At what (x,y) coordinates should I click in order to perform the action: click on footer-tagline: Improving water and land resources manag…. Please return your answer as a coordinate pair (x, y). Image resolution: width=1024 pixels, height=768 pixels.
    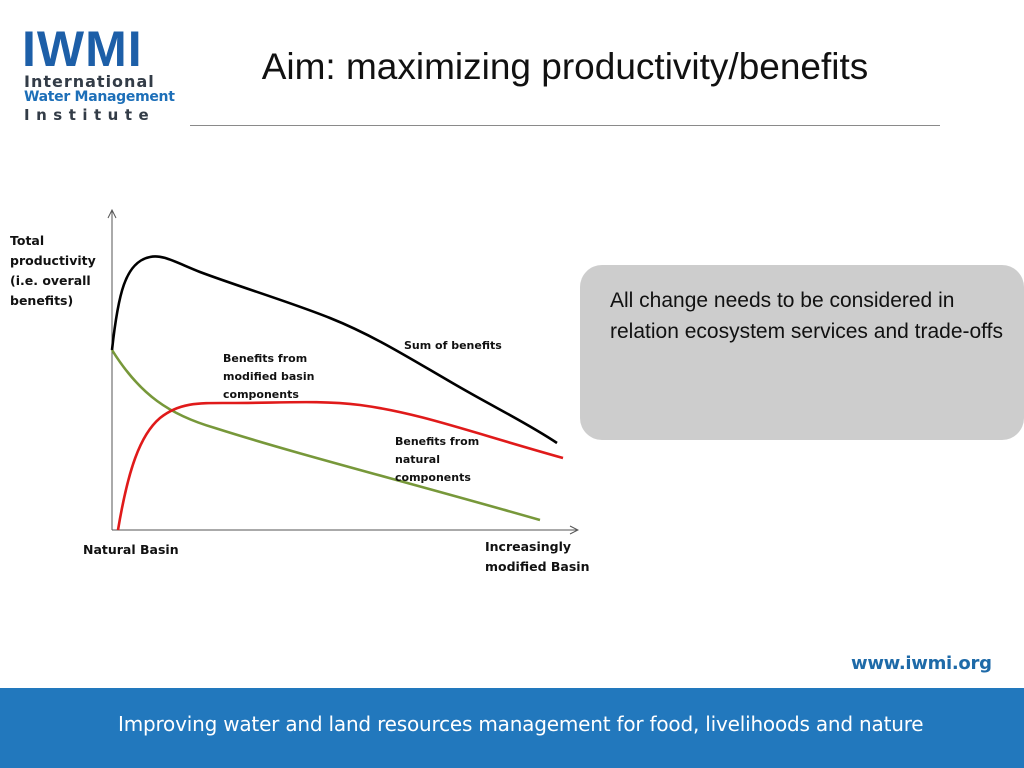
    Looking at the image, I should click on (521, 724).